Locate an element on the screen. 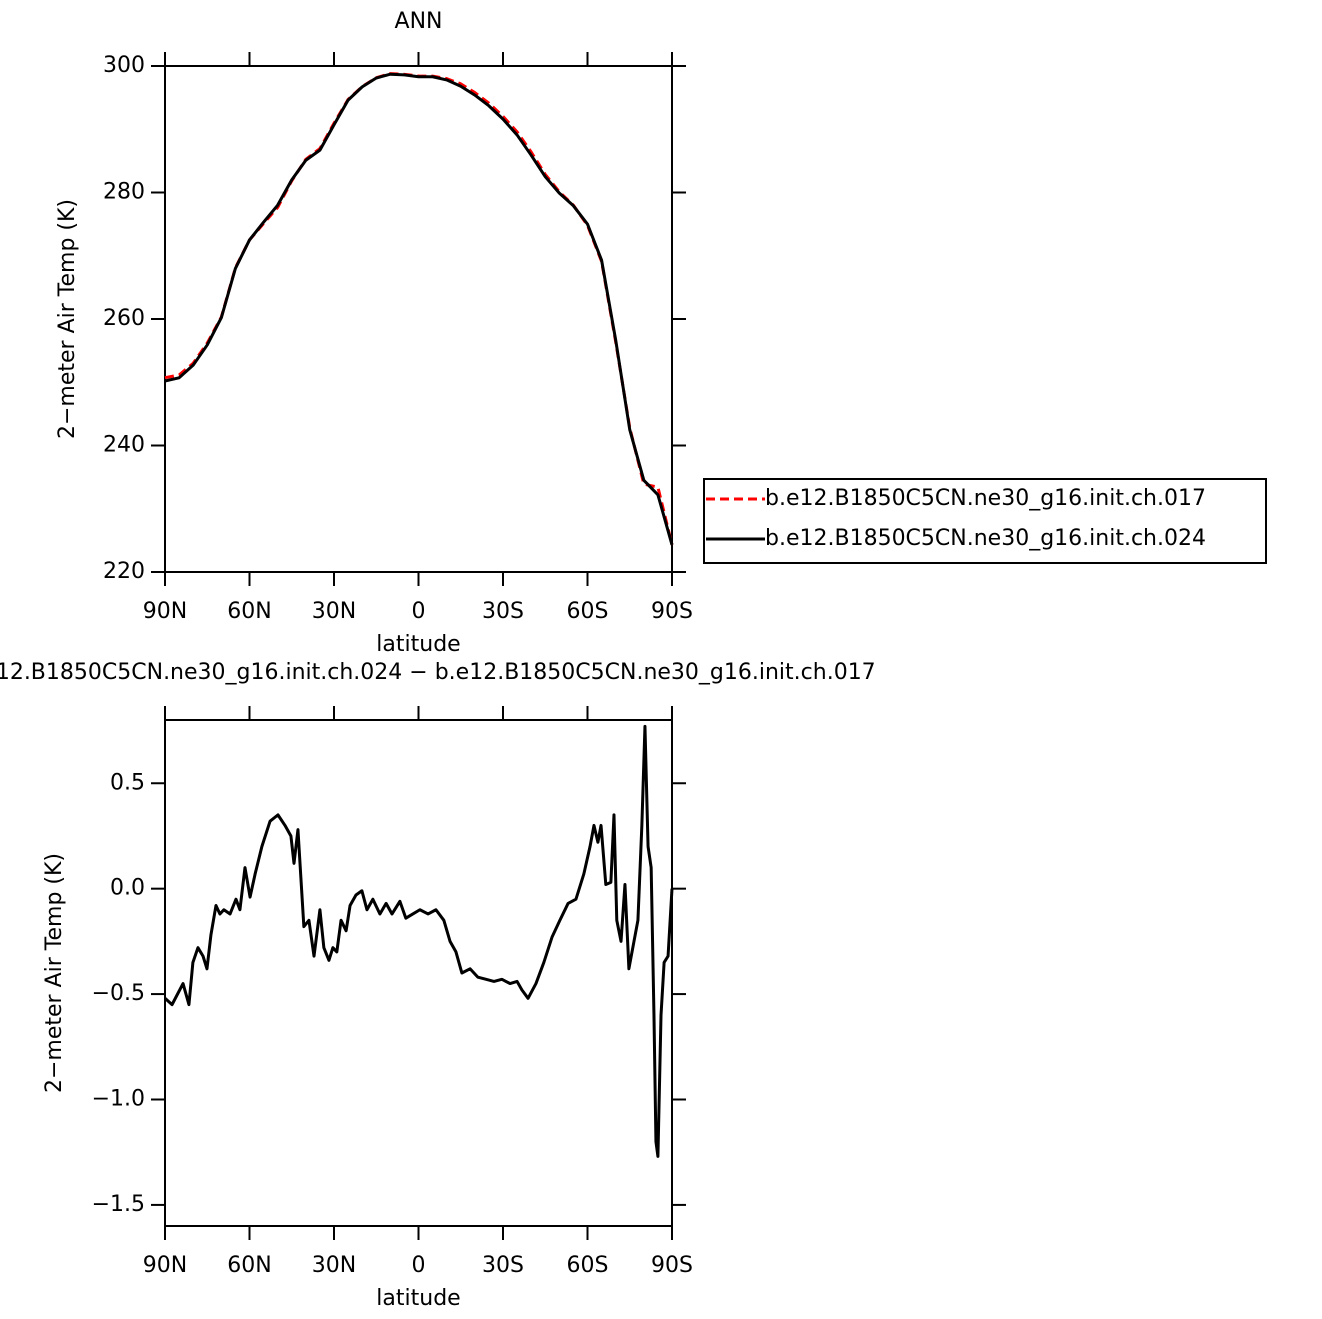  y-tick-label: 260 is located at coordinates (124, 318).